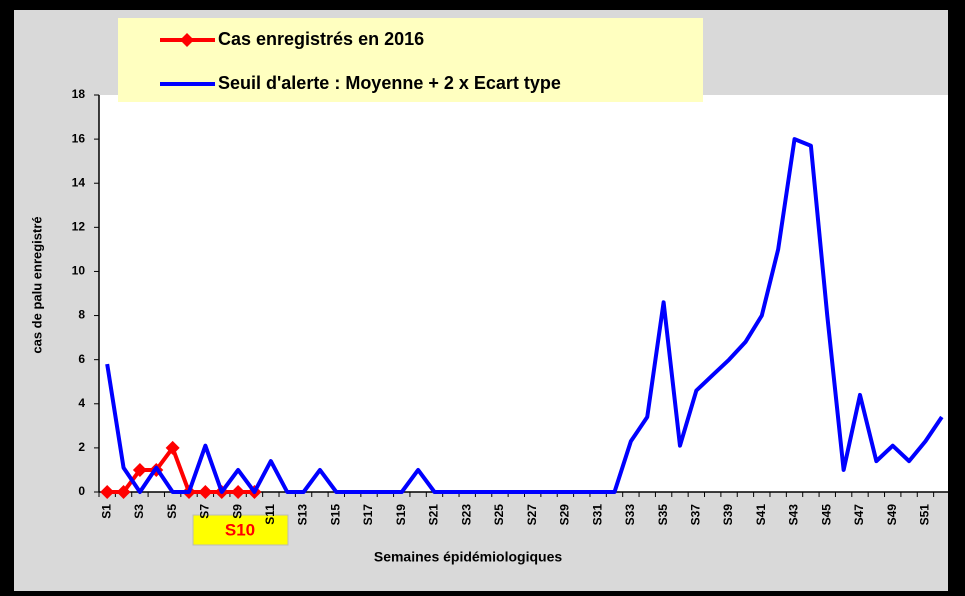 Image resolution: width=965 pixels, height=596 pixels. Describe the element at coordinates (925, 515) in the screenshot. I see `x-tick-label: S51` at that location.